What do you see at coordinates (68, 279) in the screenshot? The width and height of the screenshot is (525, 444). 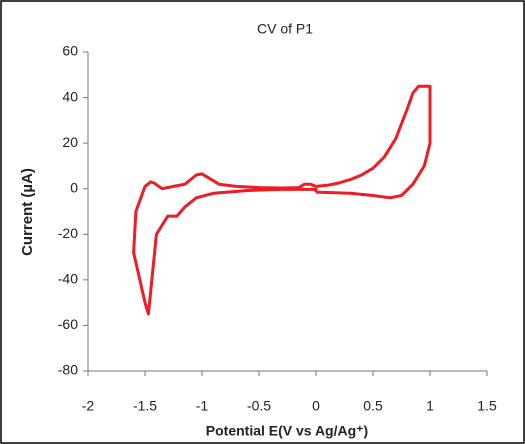 I see `y-tick-label: -40` at bounding box center [68, 279].